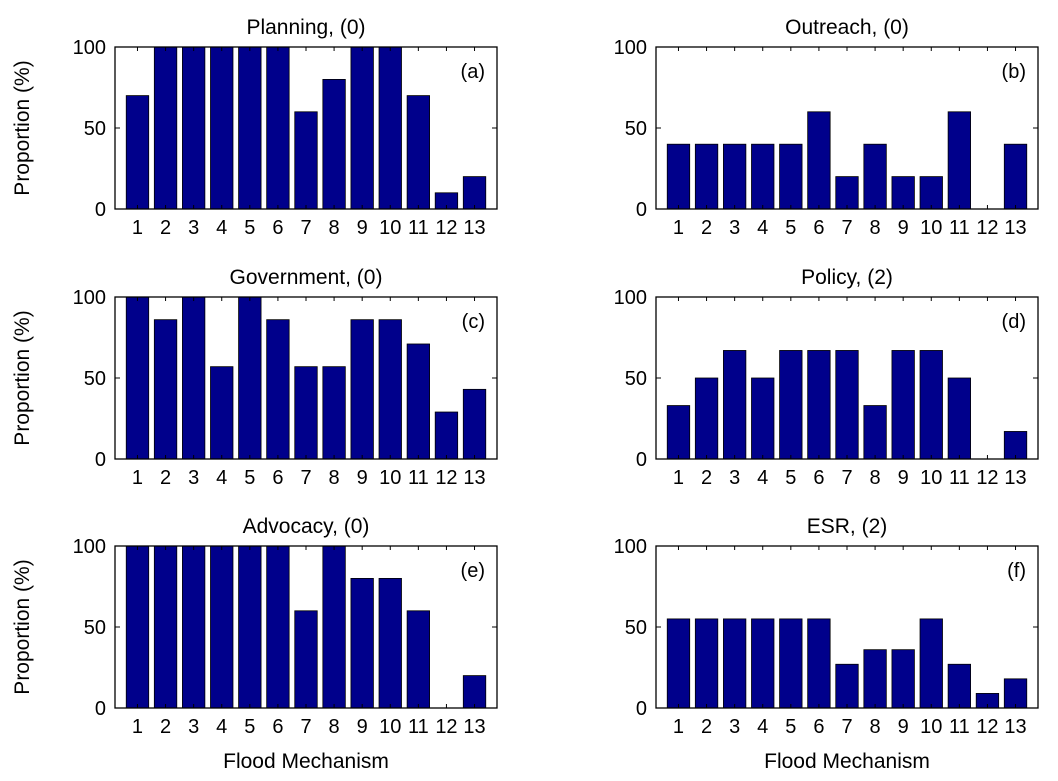 The width and height of the screenshot is (1058, 781). Describe the element at coordinates (847, 526) in the screenshot. I see `panel-title: ESR, (2)` at that location.